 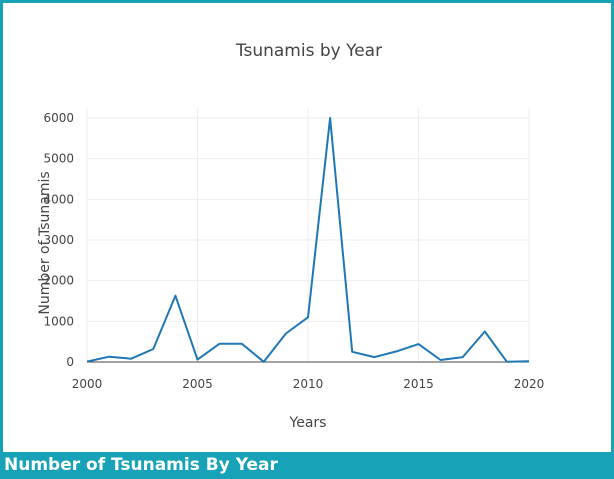 I want to click on y-tick-label: 5000, so click(x=58, y=159).